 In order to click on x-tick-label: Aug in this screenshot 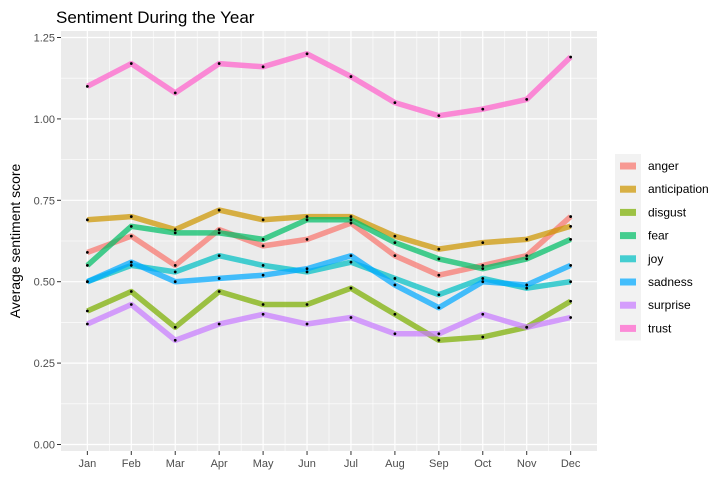, I will do `click(395, 464)`.